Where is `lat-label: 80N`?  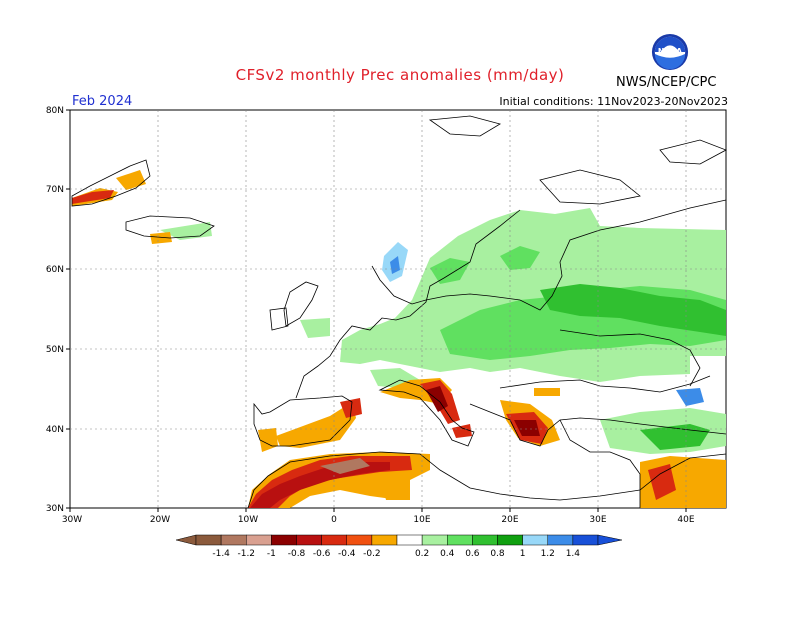 lat-label: 80N is located at coordinates (55, 111).